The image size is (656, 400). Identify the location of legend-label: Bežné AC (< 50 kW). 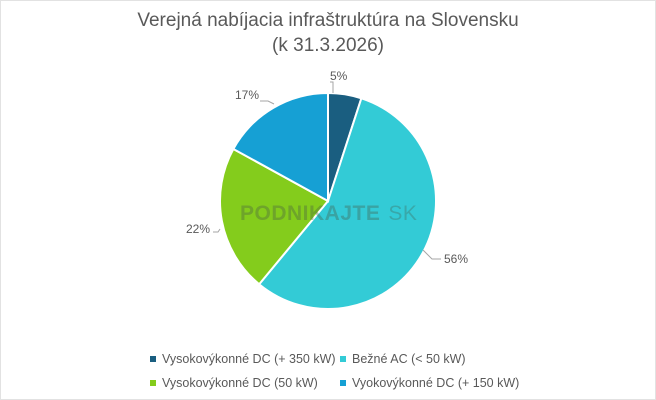
(409, 359).